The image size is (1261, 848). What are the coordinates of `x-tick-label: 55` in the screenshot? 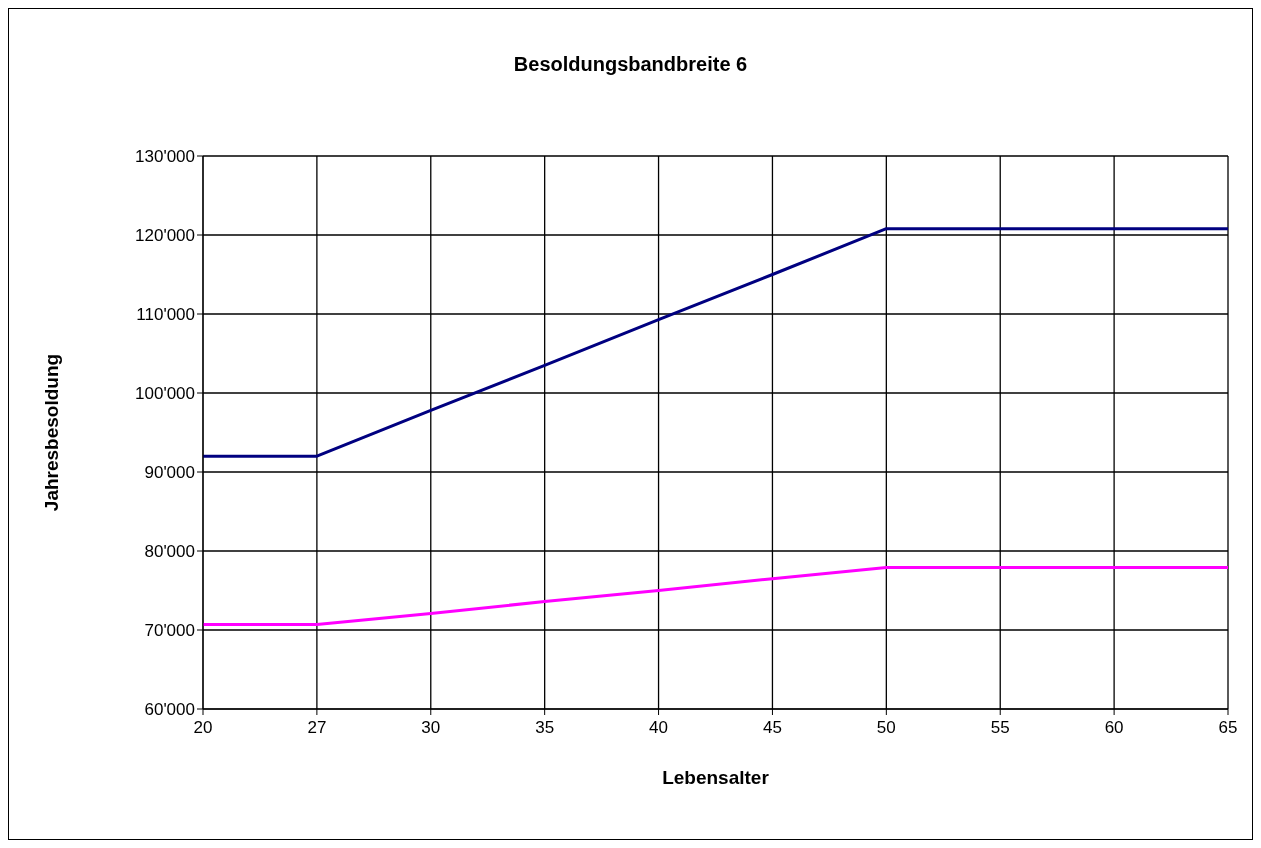 It's located at (1000, 728).